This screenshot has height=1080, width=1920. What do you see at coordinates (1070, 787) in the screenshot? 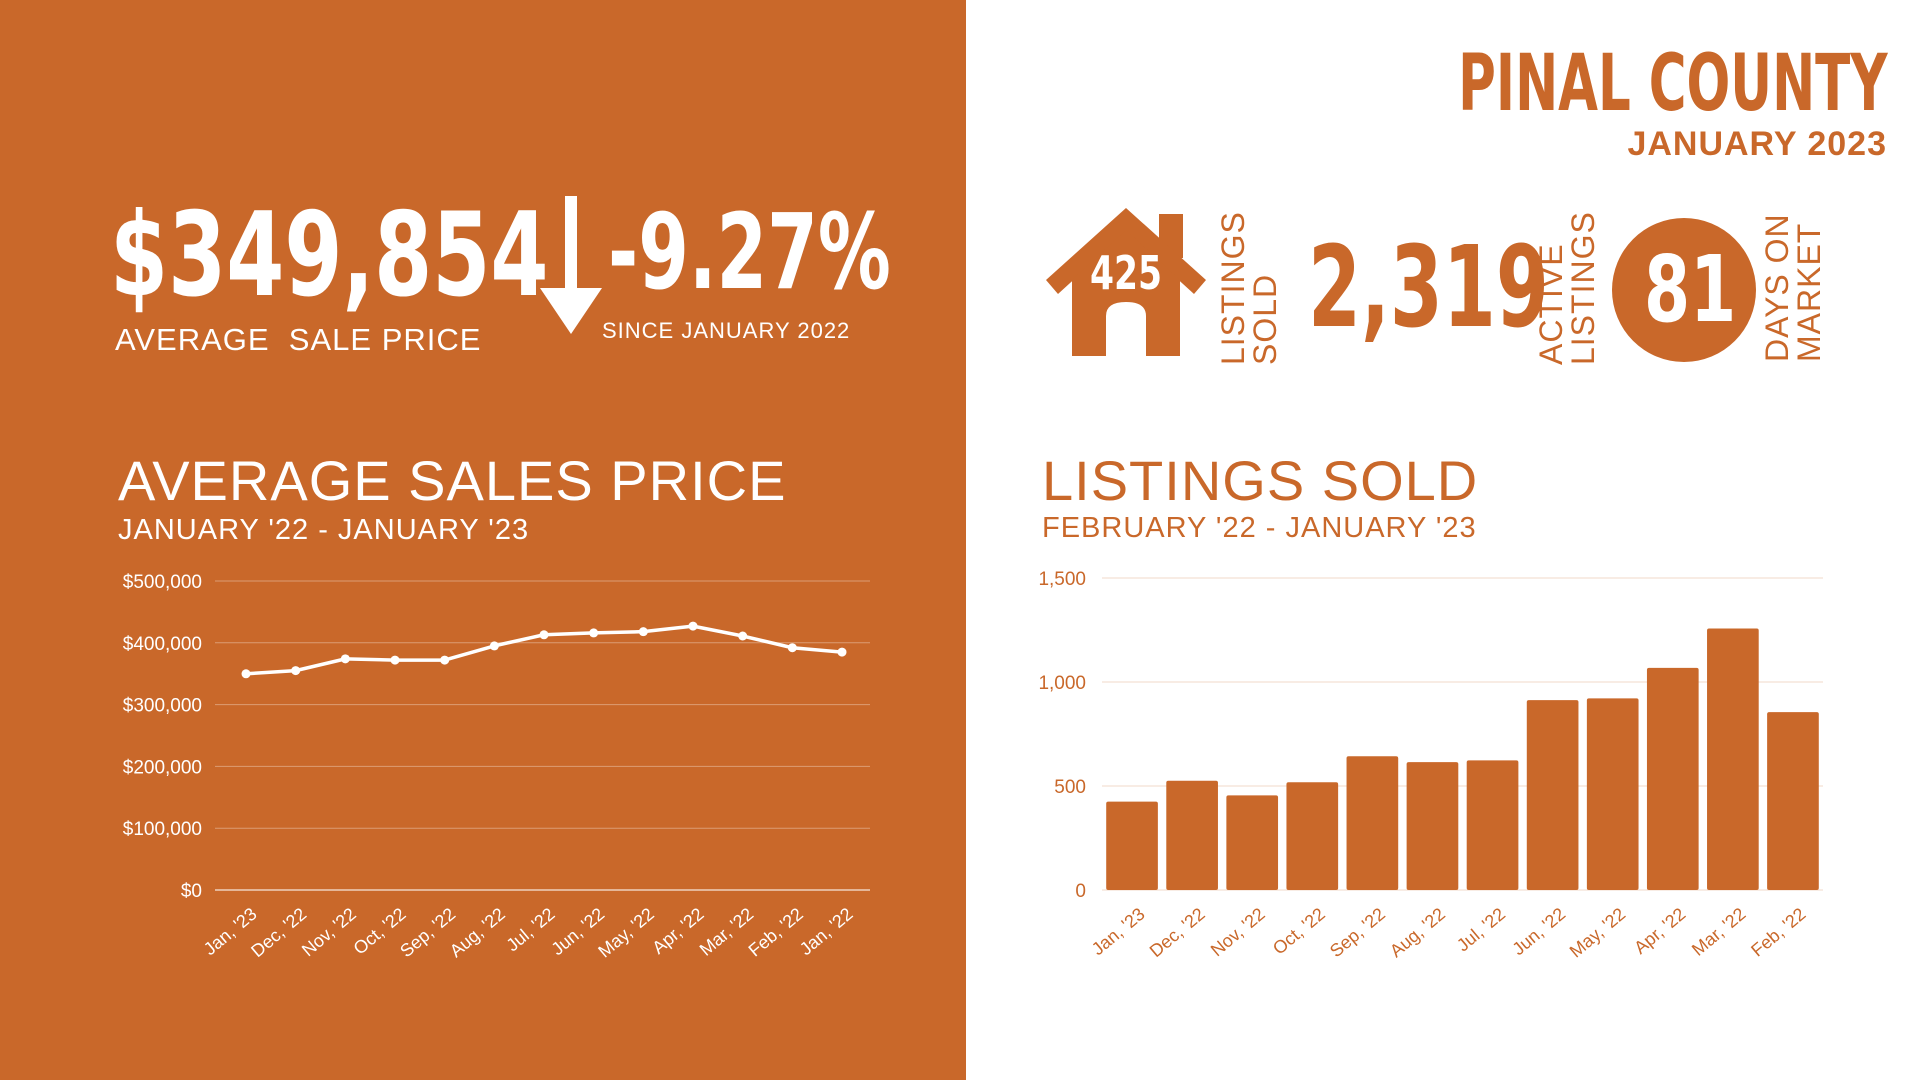
I see `y-tick-label: 500` at bounding box center [1070, 787].